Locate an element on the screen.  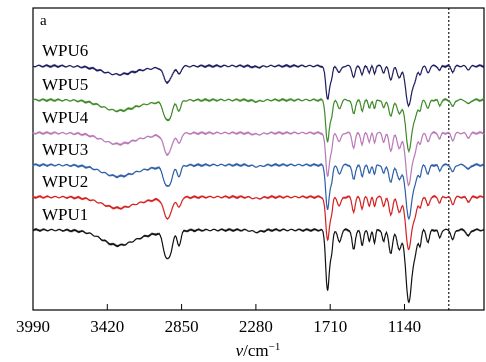
series-label-wpu6: WPU6 is located at coordinates (65, 50).